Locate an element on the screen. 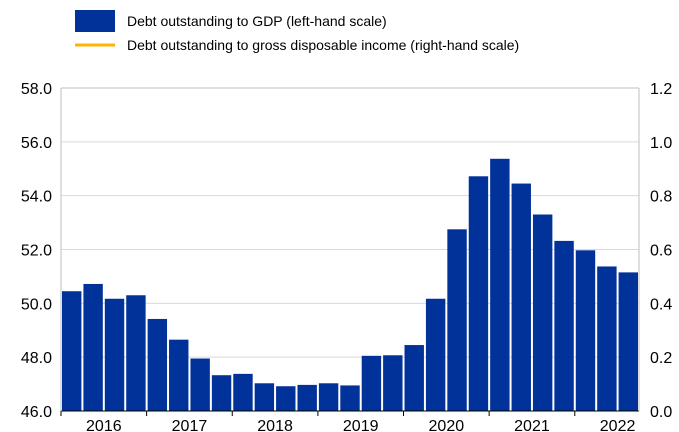 This screenshot has height=432, width=679. x-tick-label: 2020 is located at coordinates (447, 425).